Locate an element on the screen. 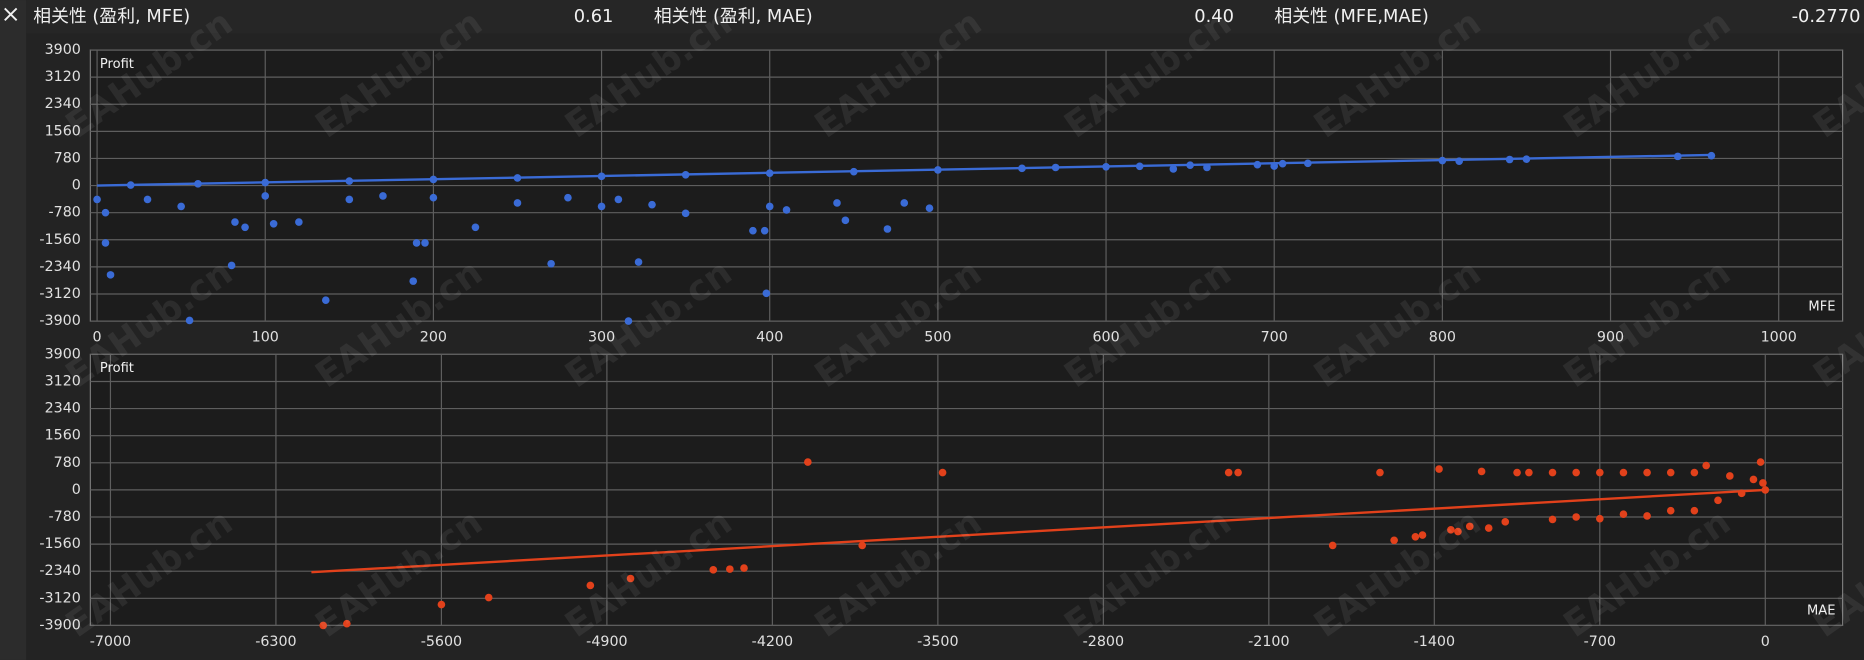 The image size is (1864, 660). x-tick-label: 100 is located at coordinates (265, 338).